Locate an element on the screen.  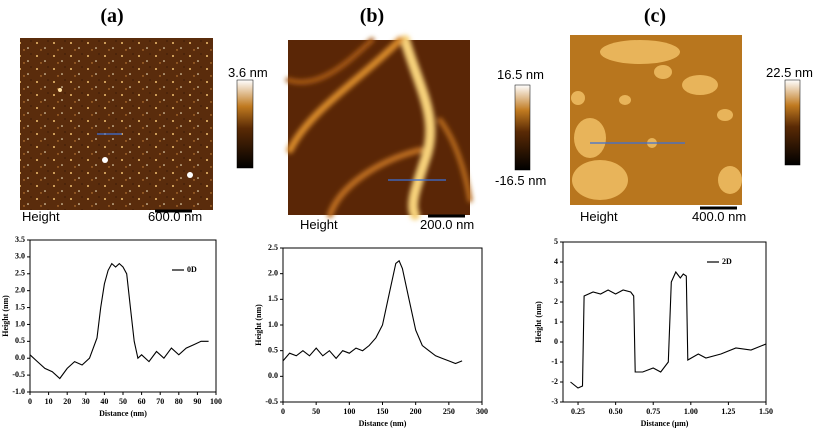
legend-label: 0D is located at coordinates (192, 269).